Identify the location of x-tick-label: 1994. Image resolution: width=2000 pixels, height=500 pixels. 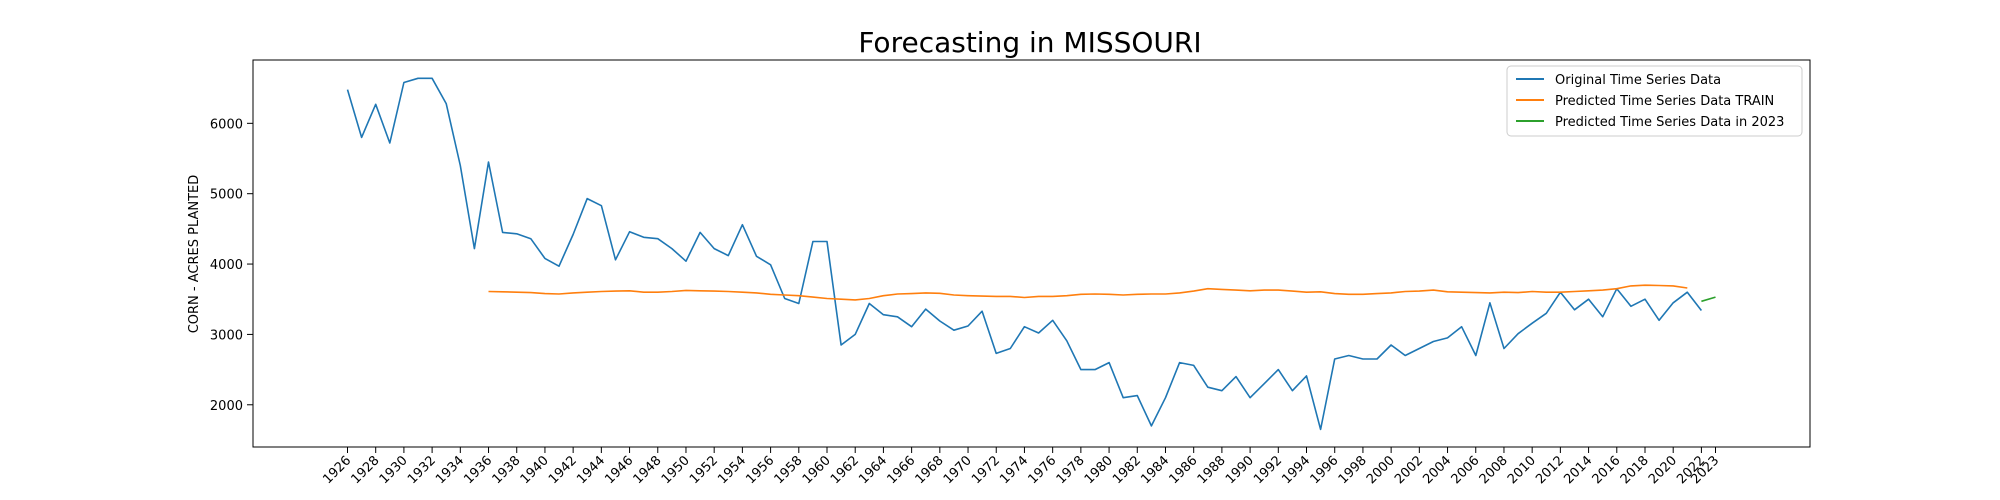
(1296, 470).